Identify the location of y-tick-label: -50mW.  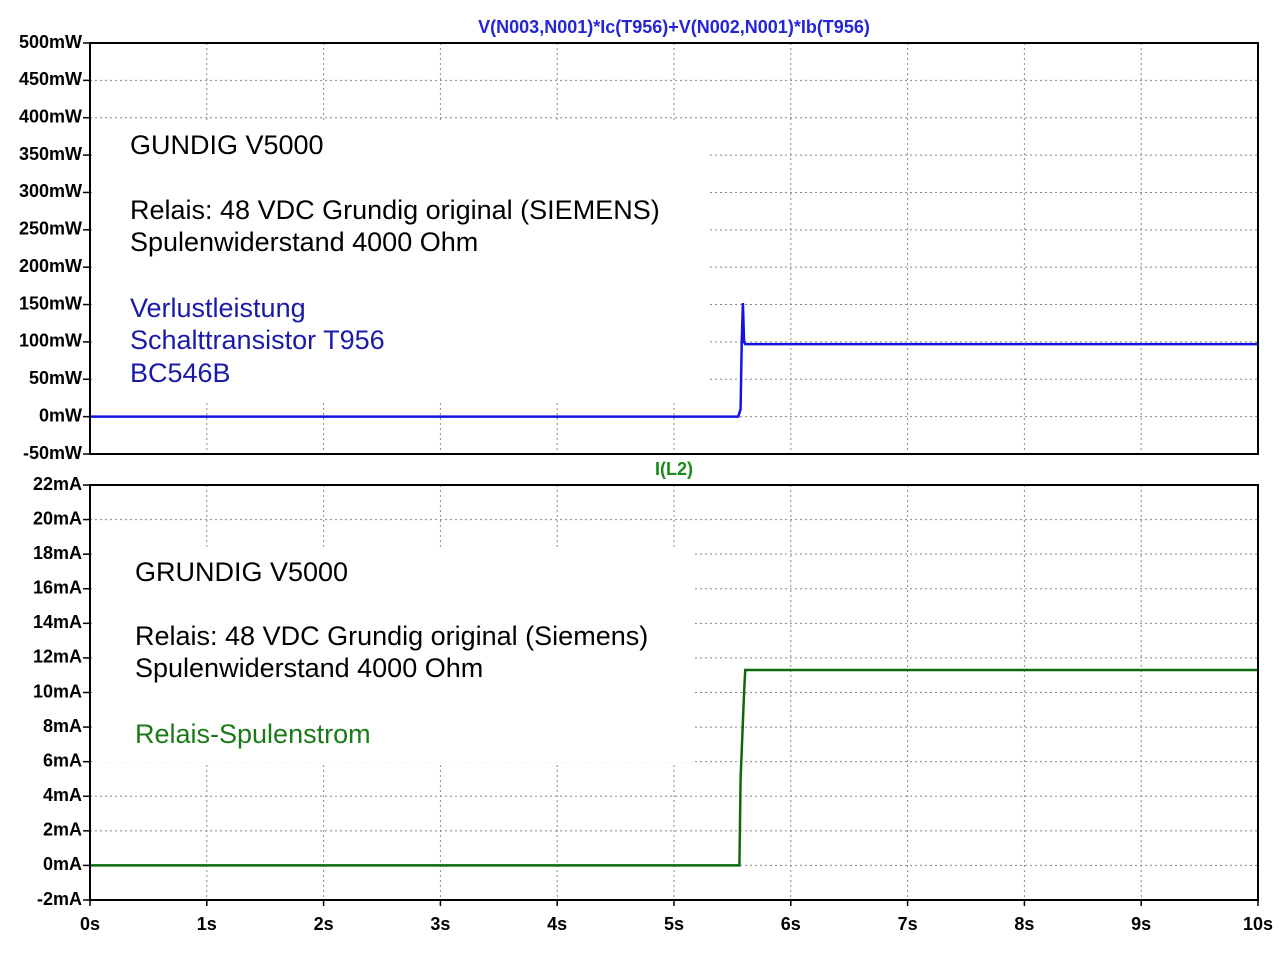
(52, 453).